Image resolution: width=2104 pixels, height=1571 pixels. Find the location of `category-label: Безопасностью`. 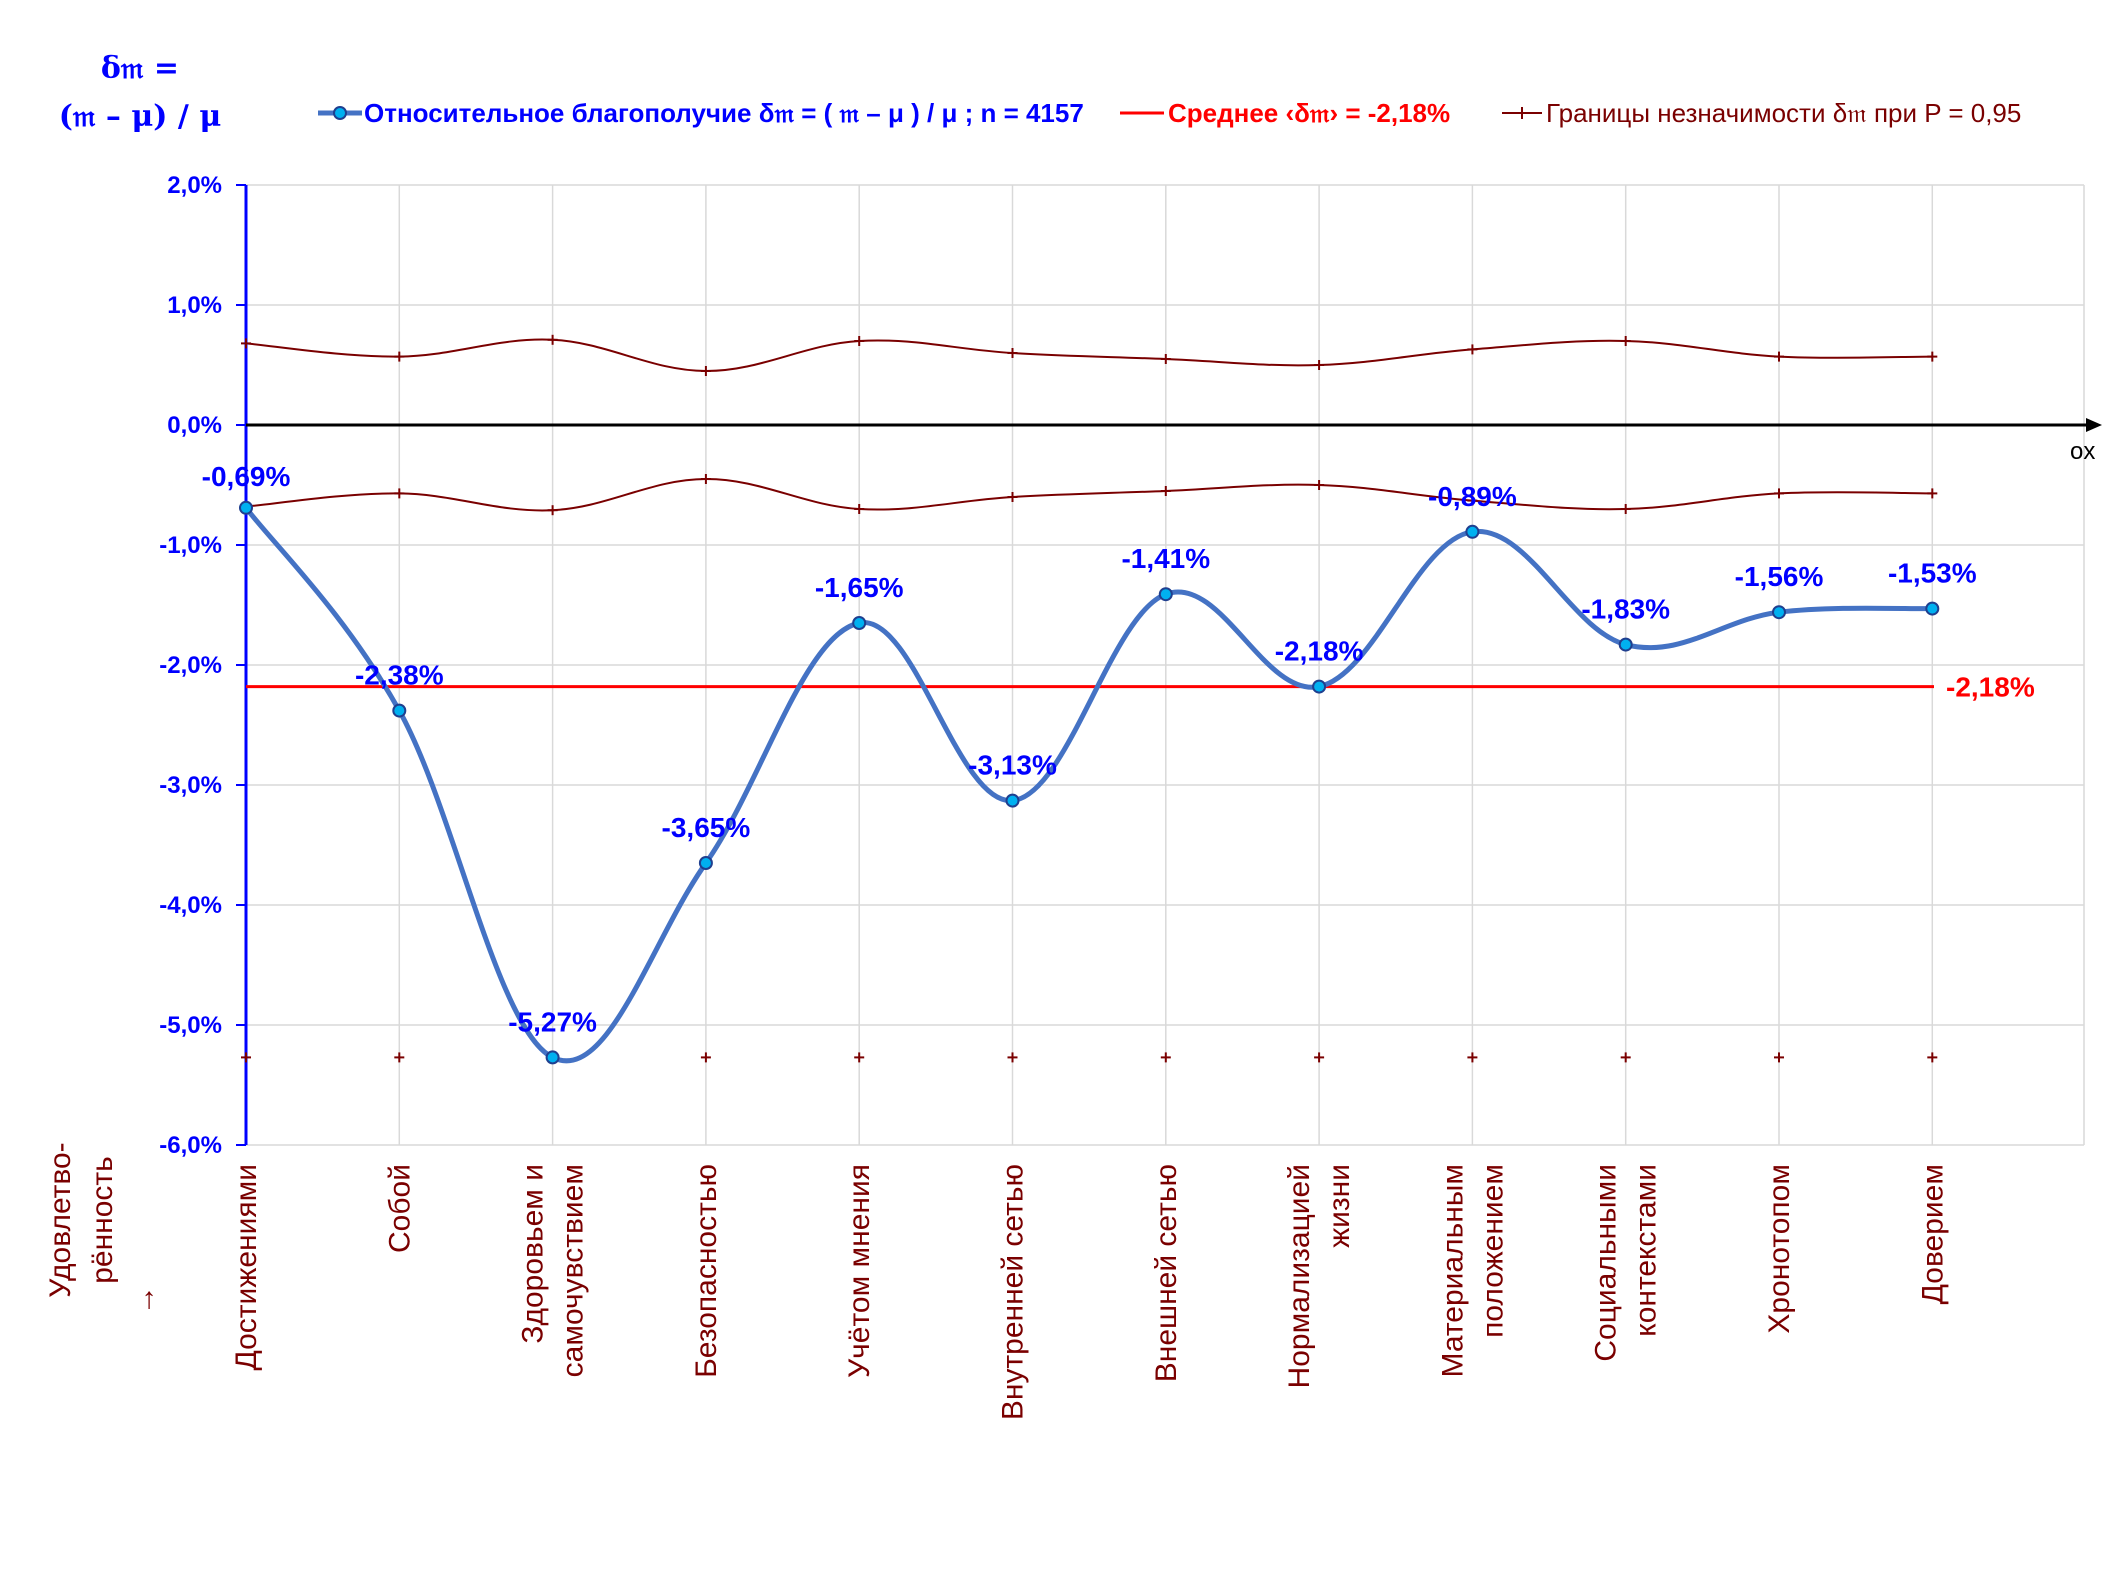

category-label: Безопасностью is located at coordinates (706, 1271).